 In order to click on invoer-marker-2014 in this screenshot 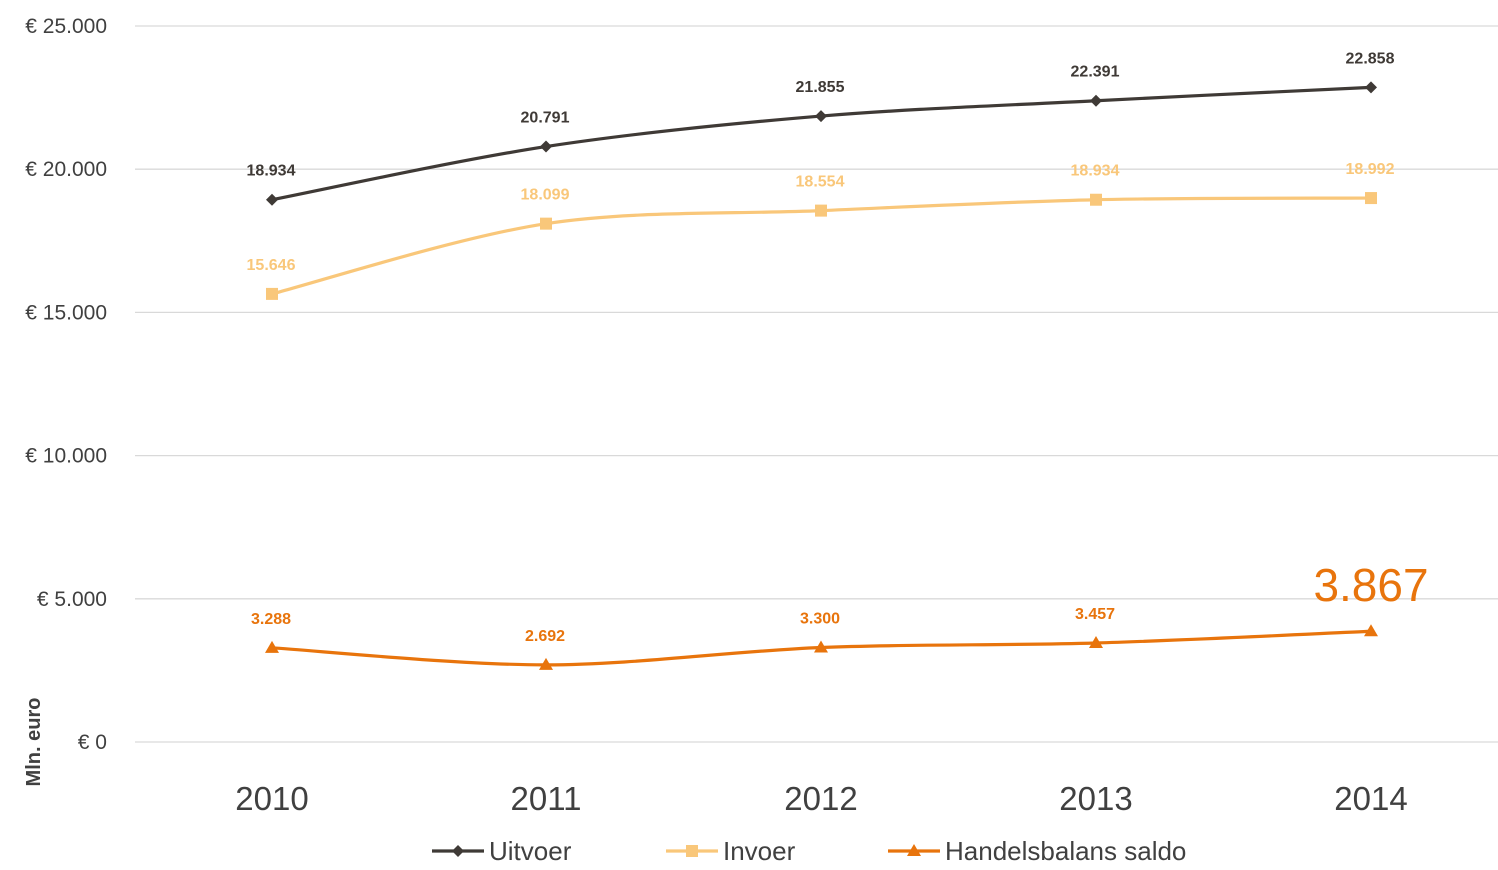, I will do `click(1371, 198)`.